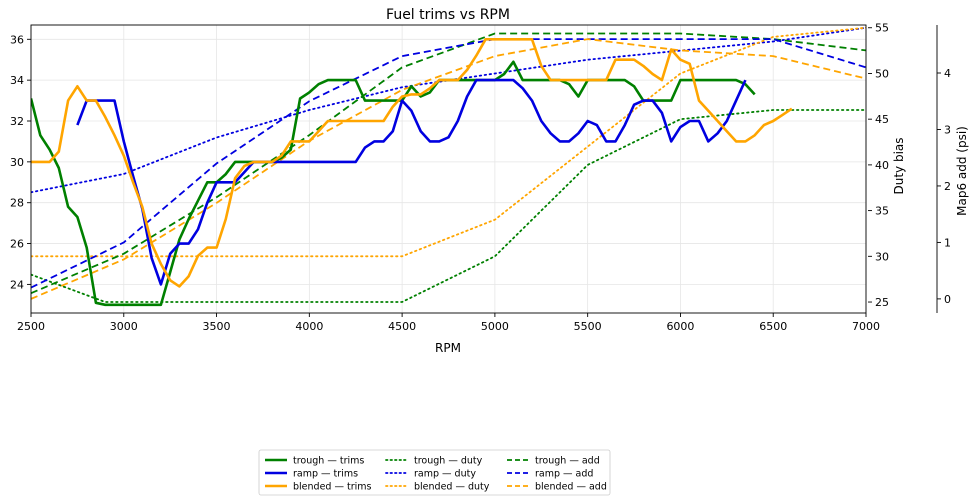  What do you see at coordinates (31, 326) in the screenshot?
I see `x-tick-label: 2500` at bounding box center [31, 326].